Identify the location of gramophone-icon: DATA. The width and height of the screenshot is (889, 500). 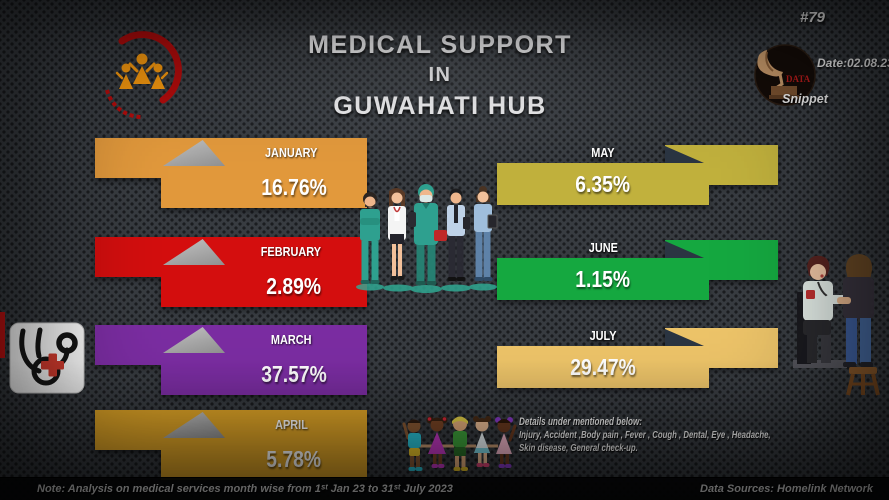
(785, 75).